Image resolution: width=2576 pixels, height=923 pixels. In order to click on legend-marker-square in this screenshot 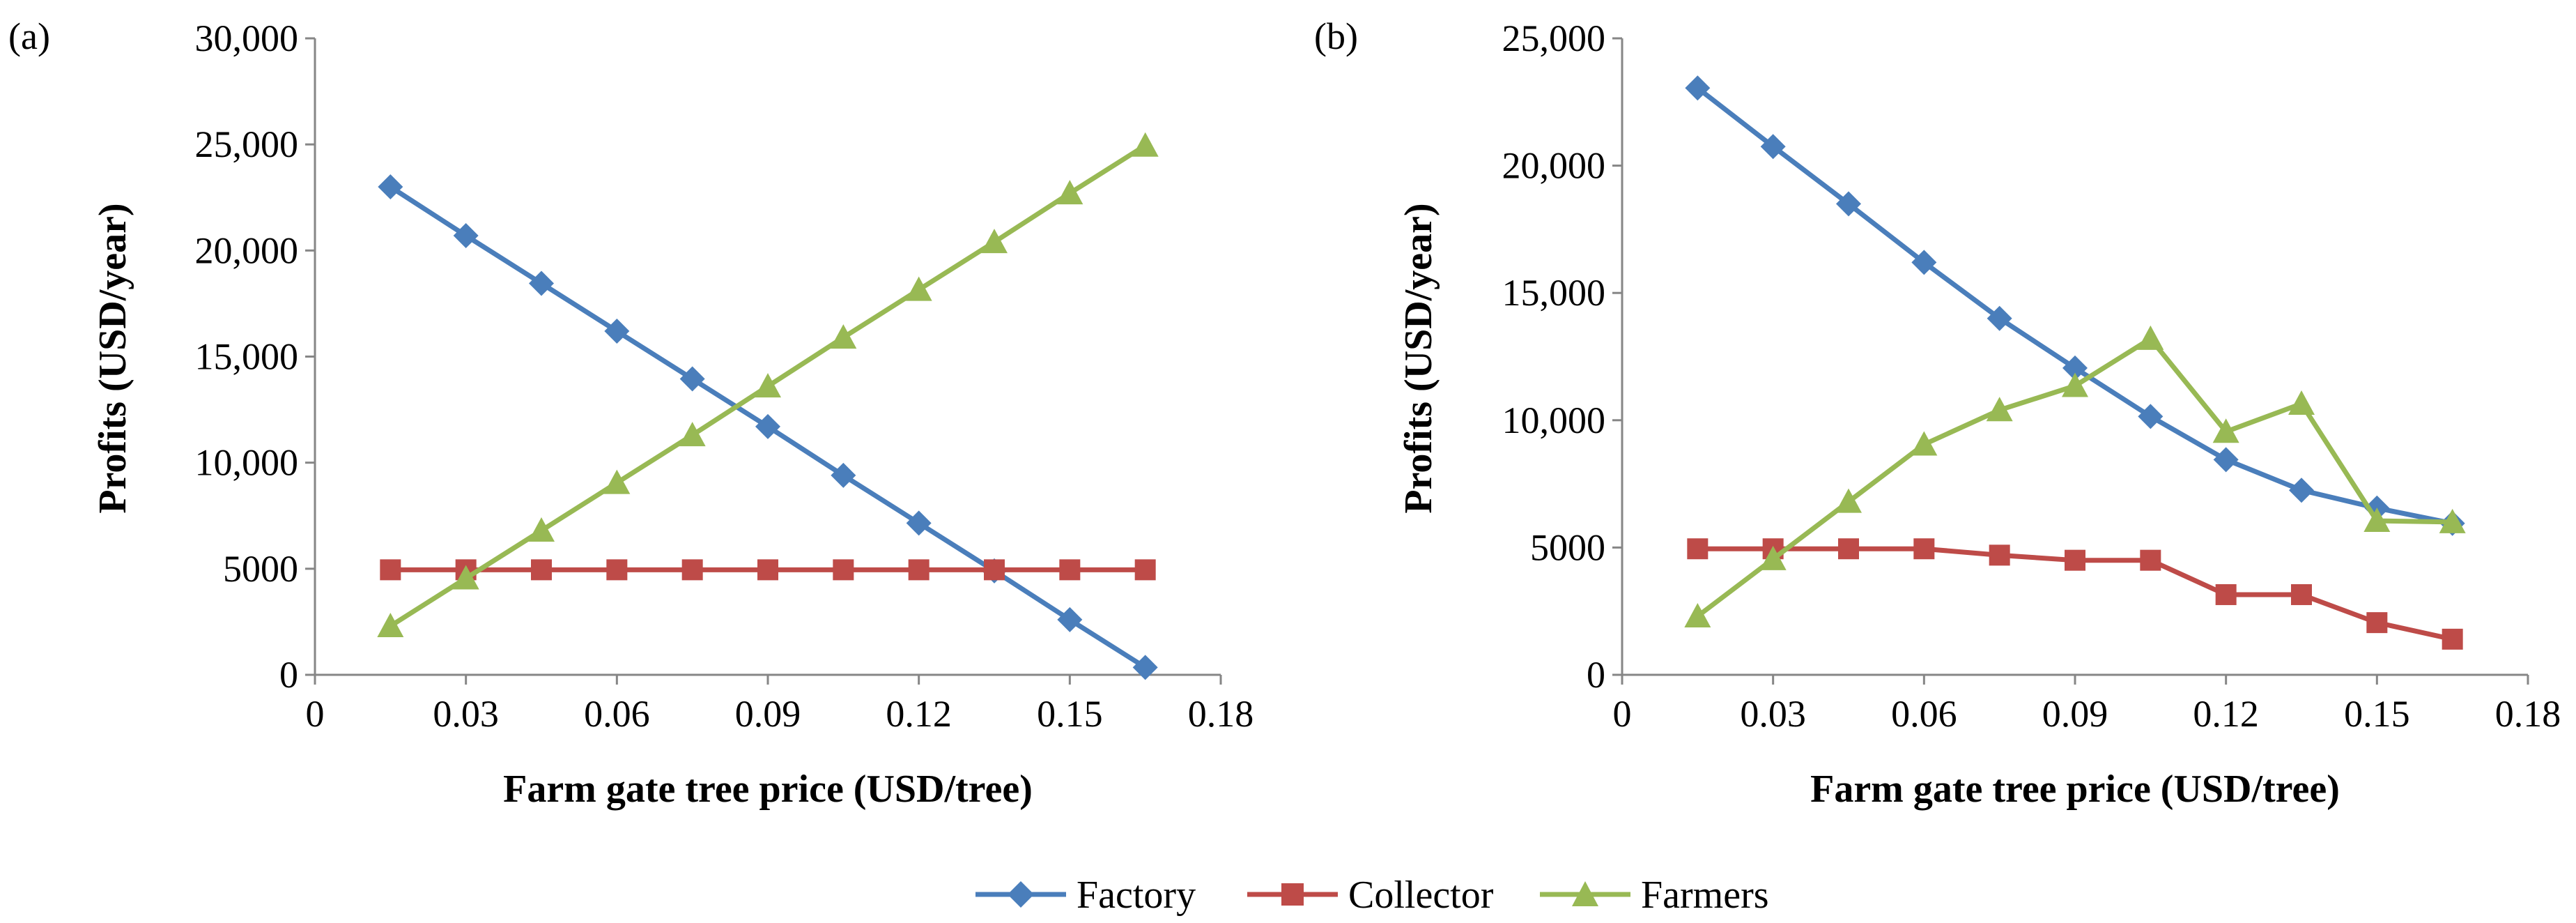, I will do `click(1292, 895)`.